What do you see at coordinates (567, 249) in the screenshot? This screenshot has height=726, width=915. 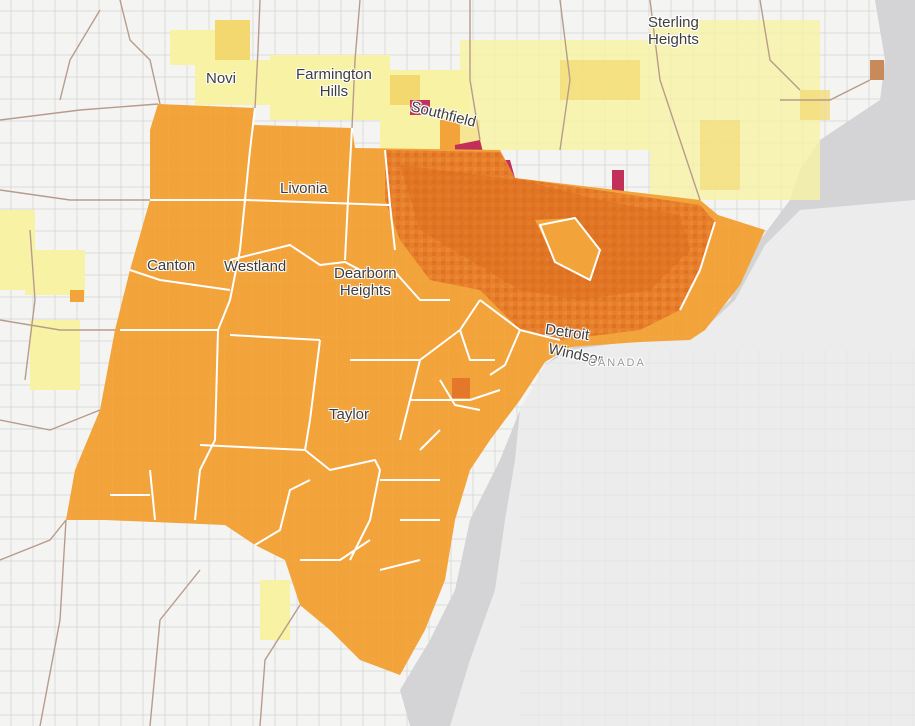 I see `hamtramck` at bounding box center [567, 249].